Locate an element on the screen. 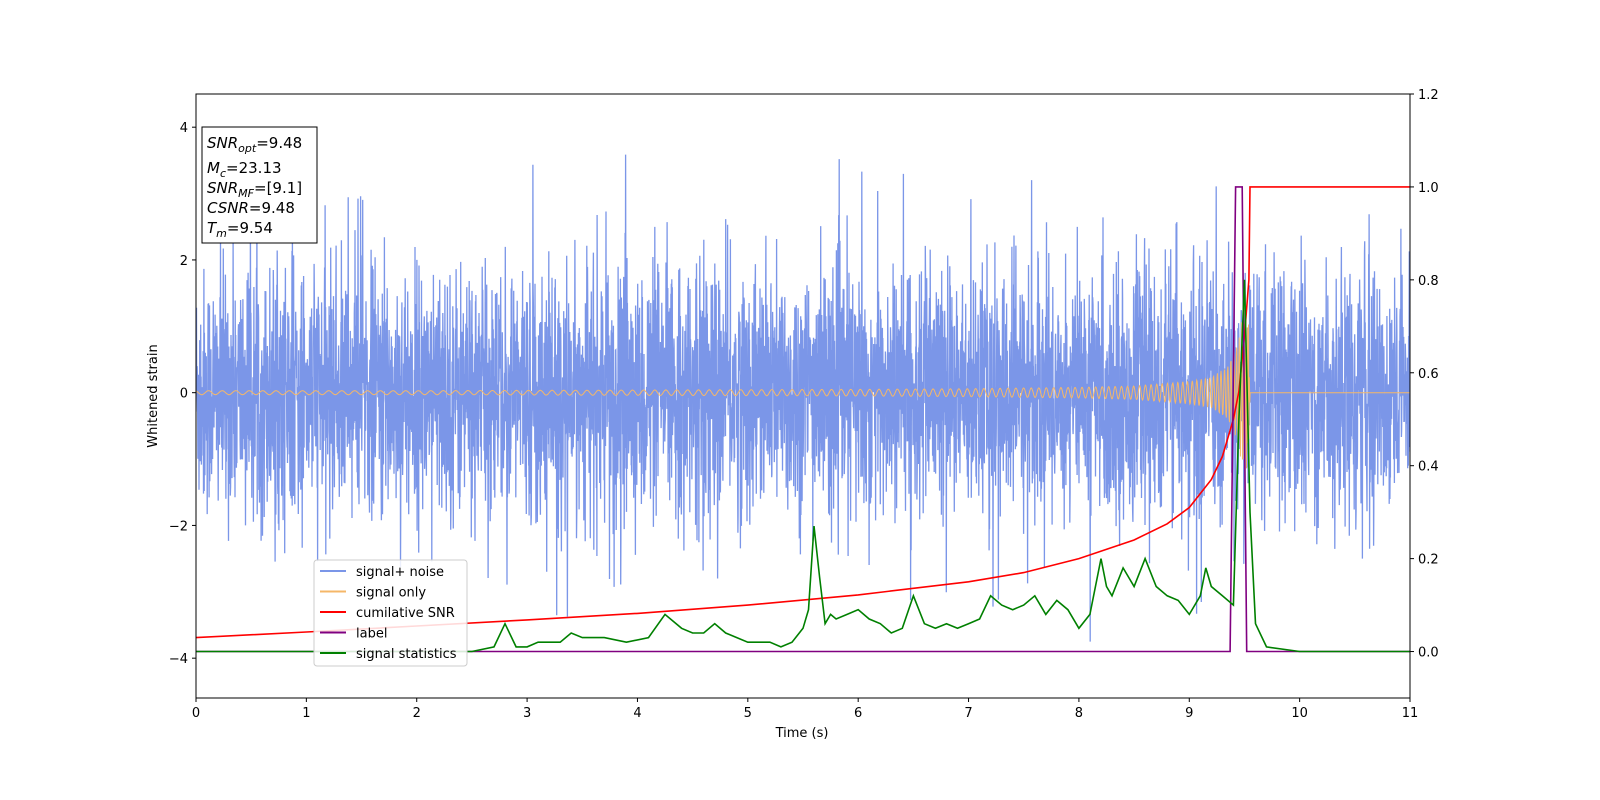 The height and width of the screenshot is (800, 1600). y2-tick-label: 0.4 is located at coordinates (1428, 467).